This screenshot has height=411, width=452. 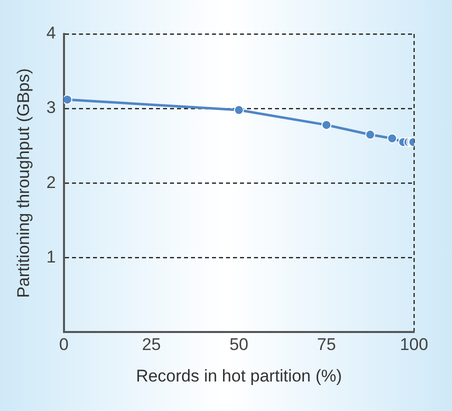 What do you see at coordinates (326, 344) in the screenshot?
I see `x-tick-label: 75` at bounding box center [326, 344].